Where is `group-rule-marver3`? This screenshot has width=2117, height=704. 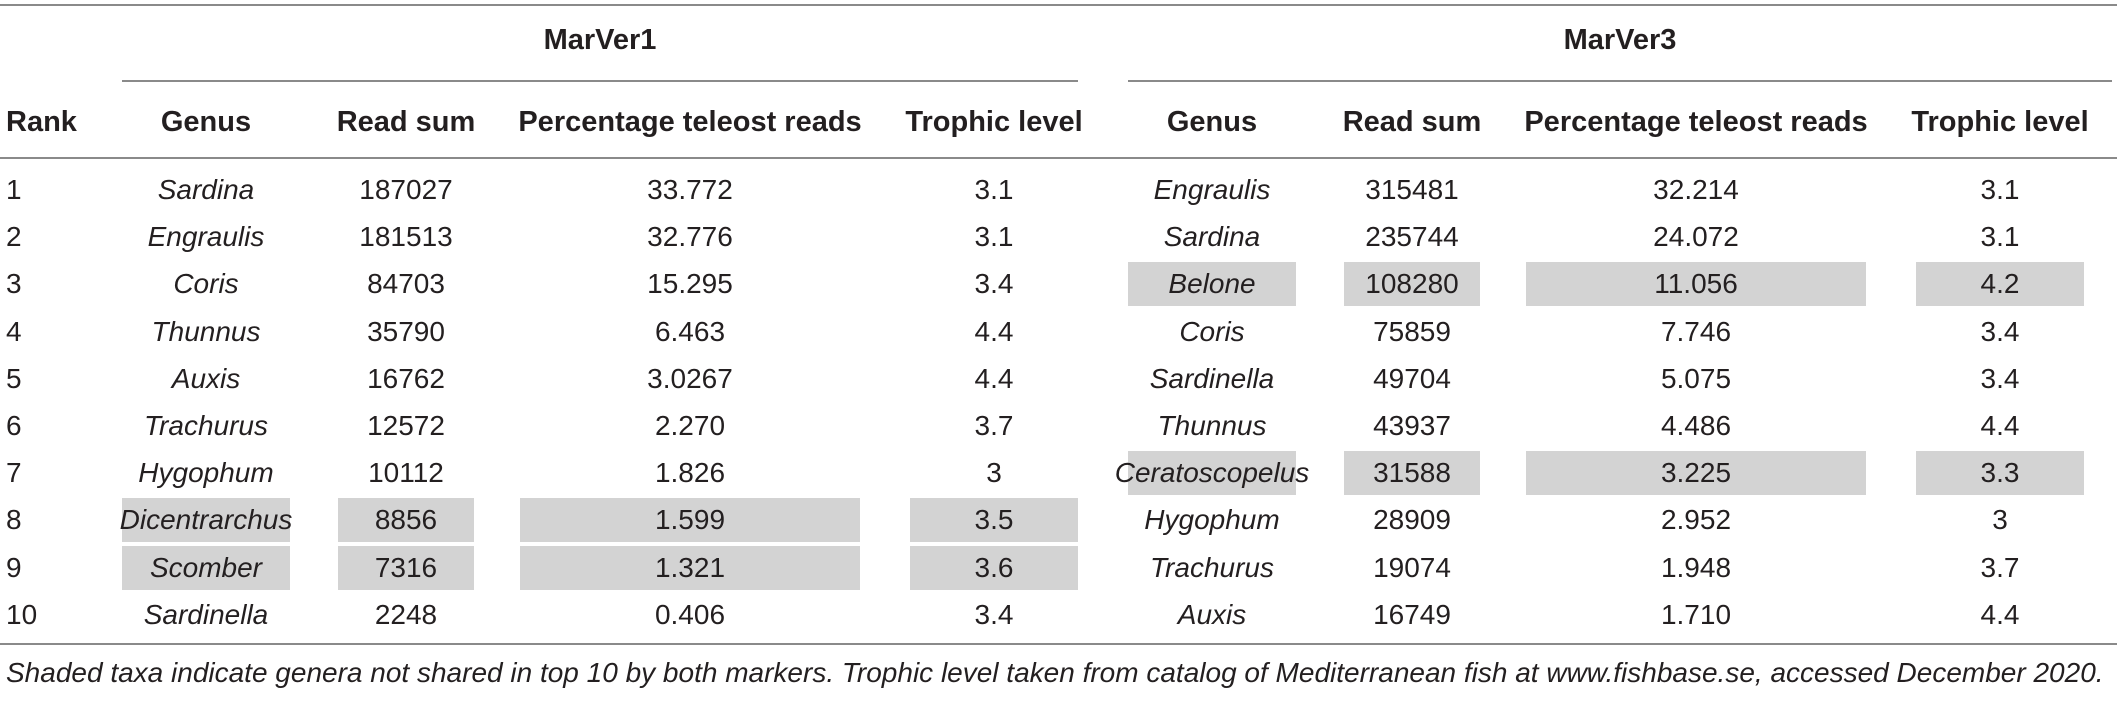
group-rule-marver3 is located at coordinates (1620, 81).